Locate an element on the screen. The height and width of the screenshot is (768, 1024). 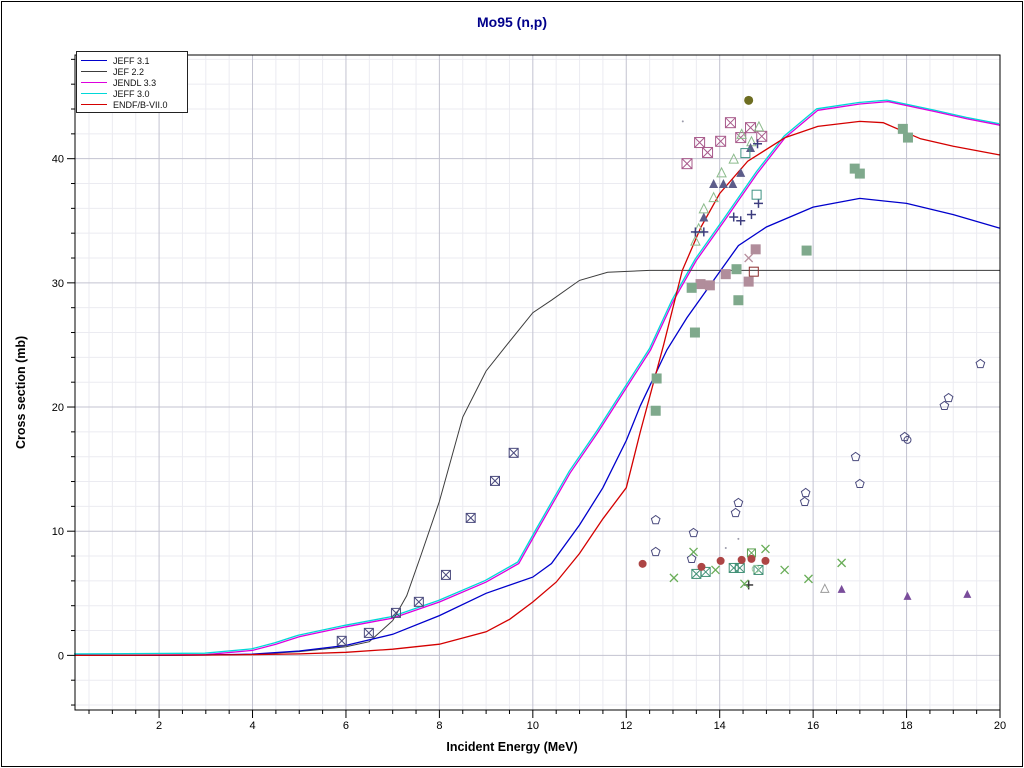
legend-label: JEF 2.2 is located at coordinates (129, 71).